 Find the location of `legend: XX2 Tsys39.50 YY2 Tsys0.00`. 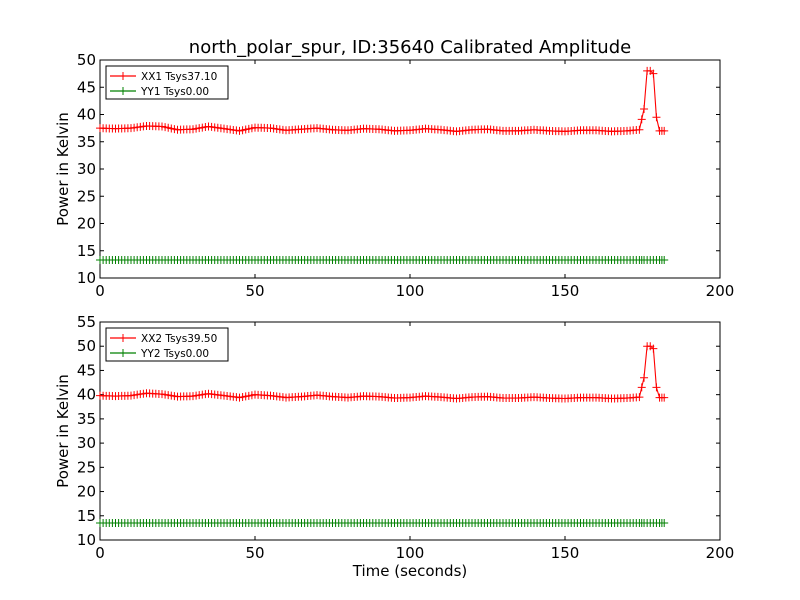

legend: XX2 Tsys39.50 YY2 Tsys0.00 is located at coordinates (167, 344).